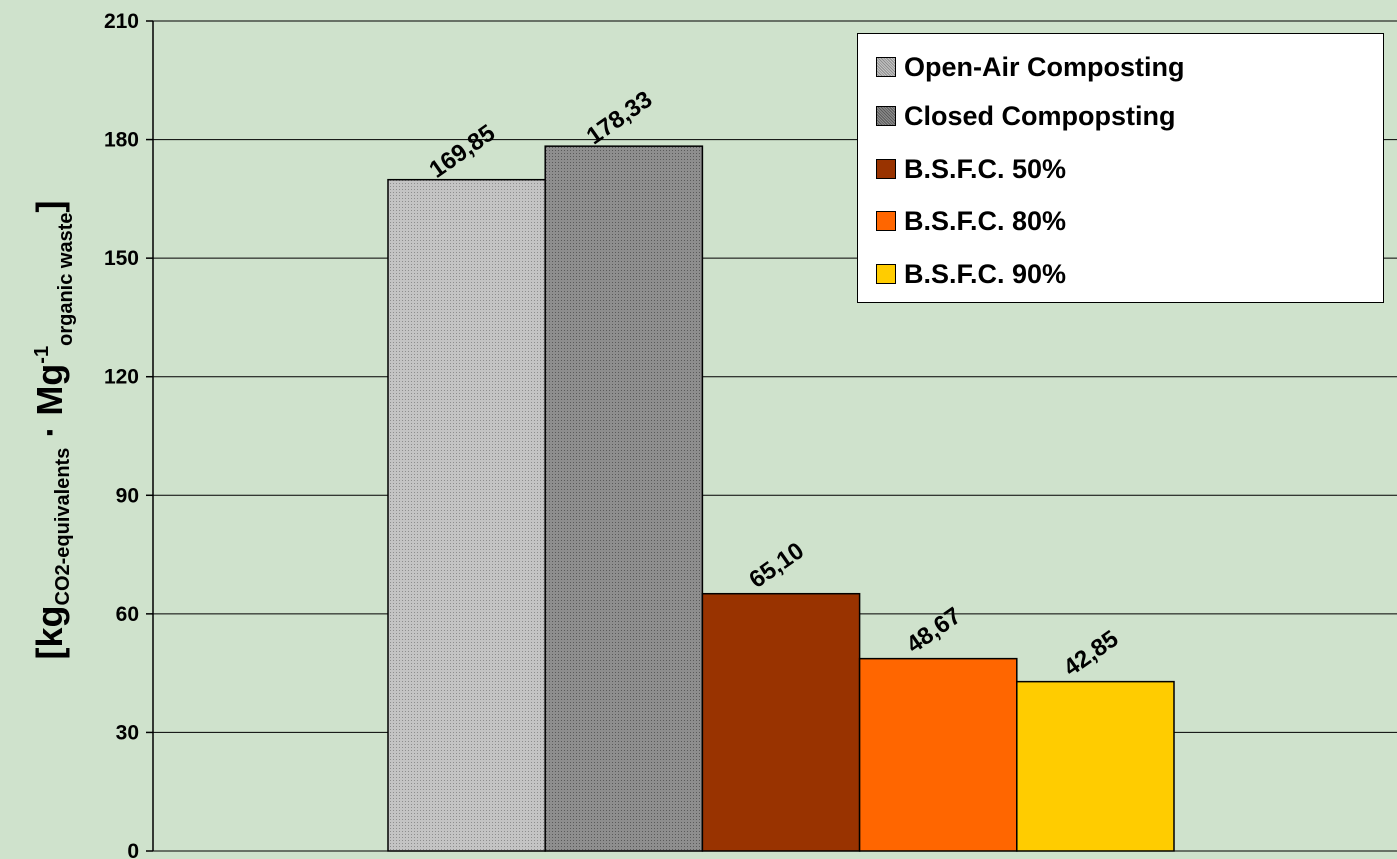 This screenshot has width=1397, height=859. What do you see at coordinates (934, 630) in the screenshot?
I see `data-label-3: 48,67` at bounding box center [934, 630].